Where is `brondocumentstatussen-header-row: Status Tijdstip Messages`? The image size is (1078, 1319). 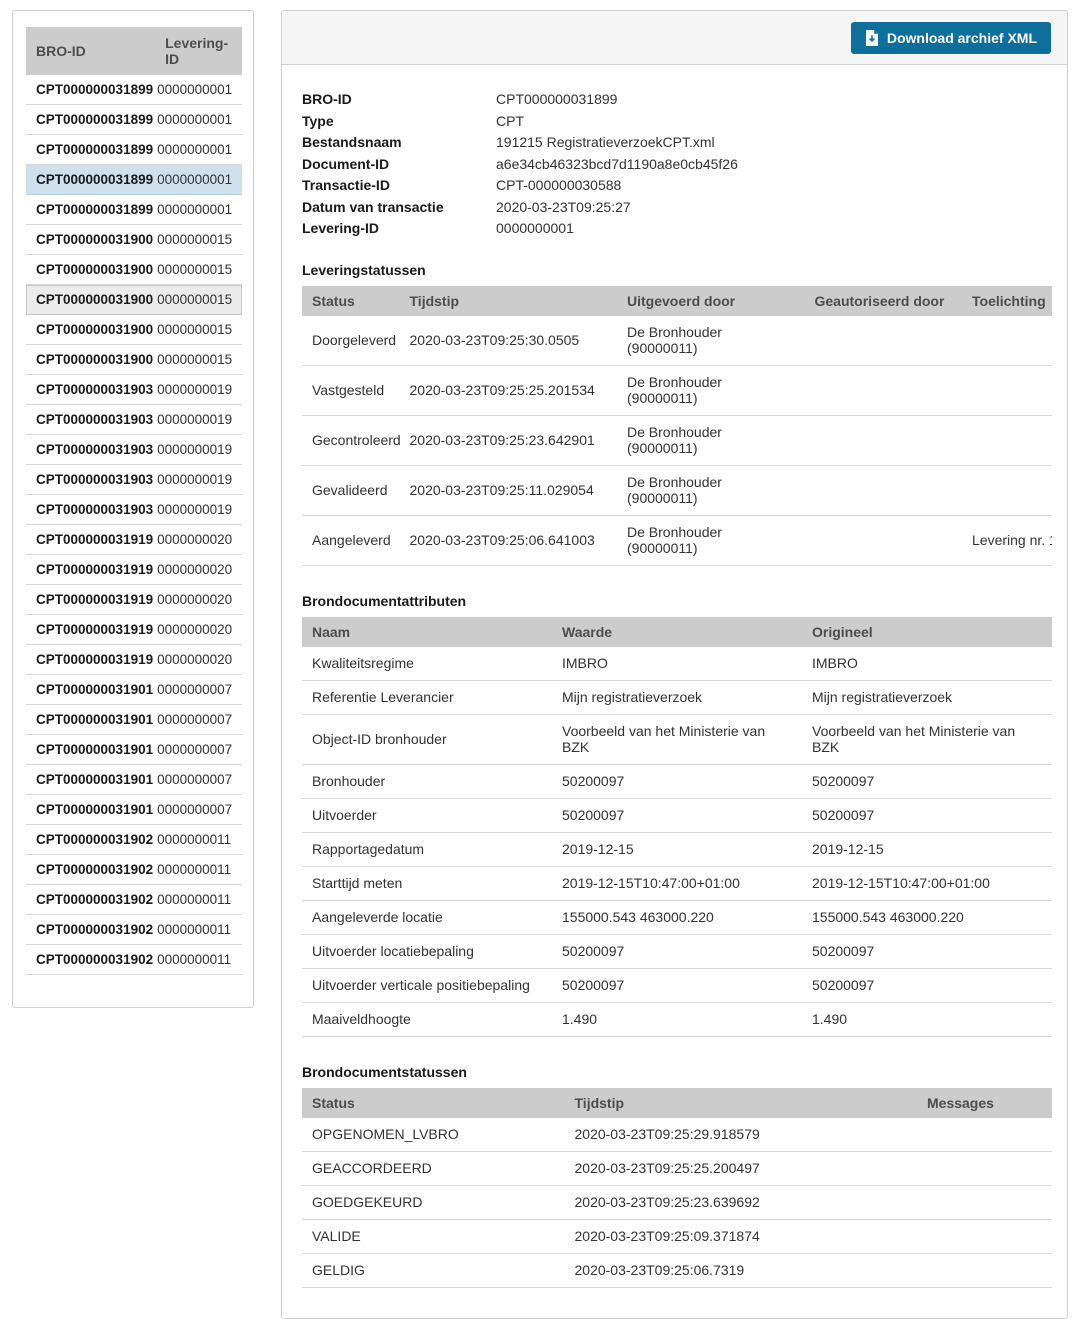
brondocumentstatussen-header-row: Status Tijdstip Messages is located at coordinates (677, 1102).